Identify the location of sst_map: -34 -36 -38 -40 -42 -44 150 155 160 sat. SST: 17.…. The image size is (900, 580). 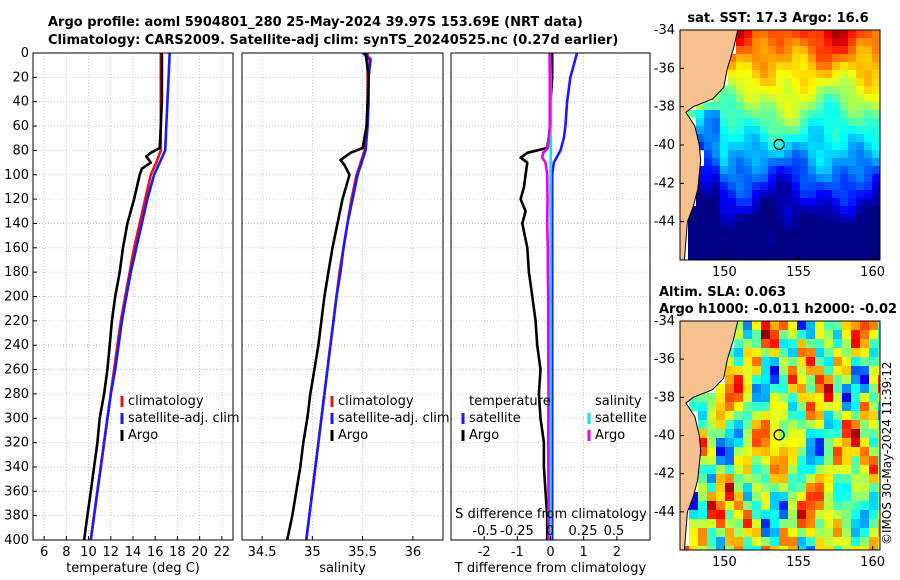
(769, 145).